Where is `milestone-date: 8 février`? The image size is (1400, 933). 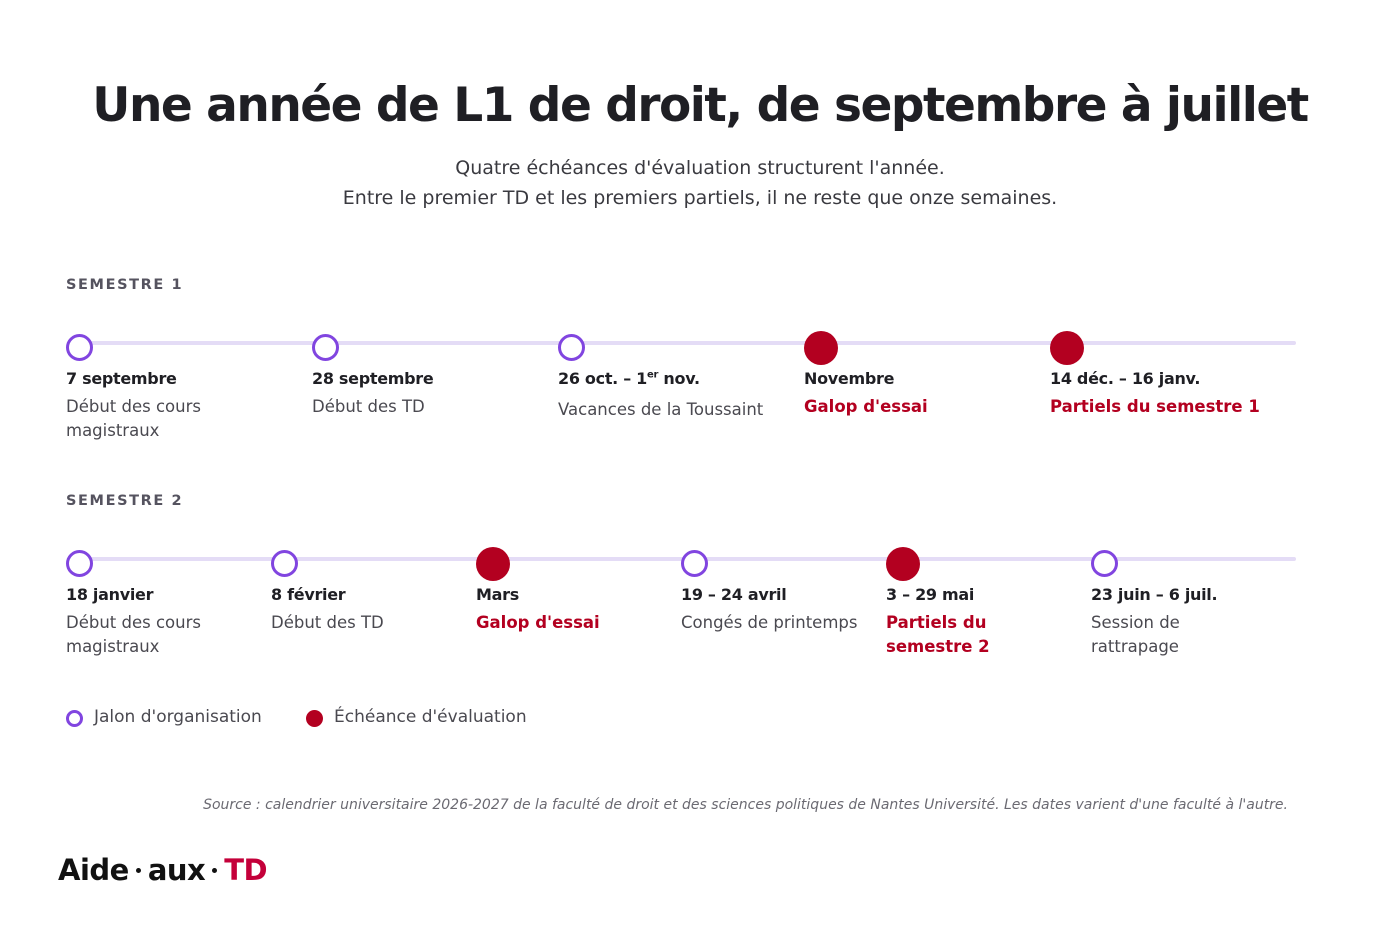
milestone-date: 8 février is located at coordinates (308, 594).